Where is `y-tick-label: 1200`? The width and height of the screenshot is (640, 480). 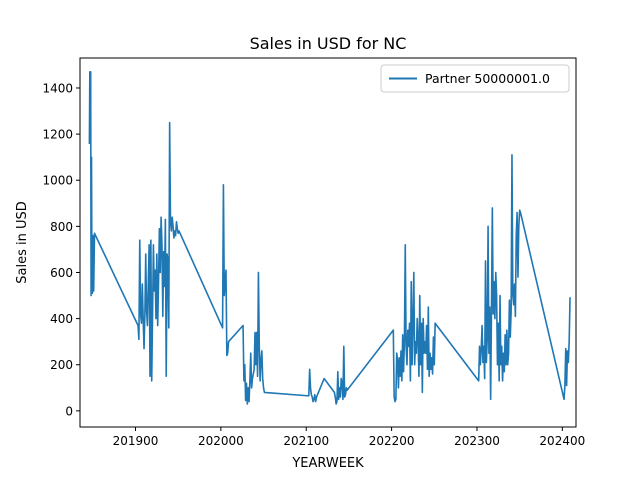 y-tick-label: 1200 is located at coordinates (57, 135).